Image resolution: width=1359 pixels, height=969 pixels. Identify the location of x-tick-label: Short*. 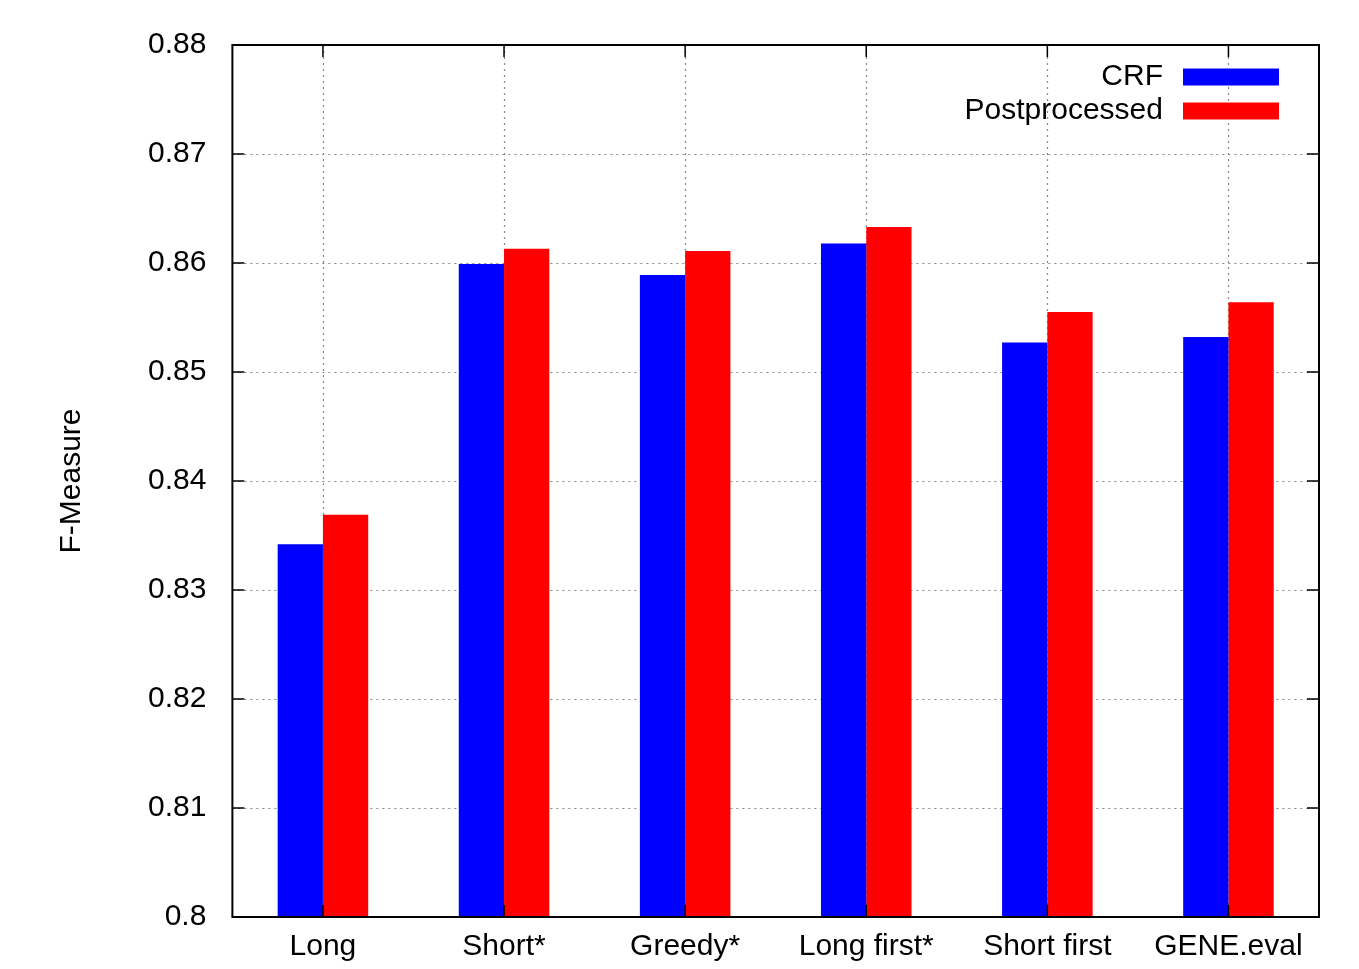
(504, 945).